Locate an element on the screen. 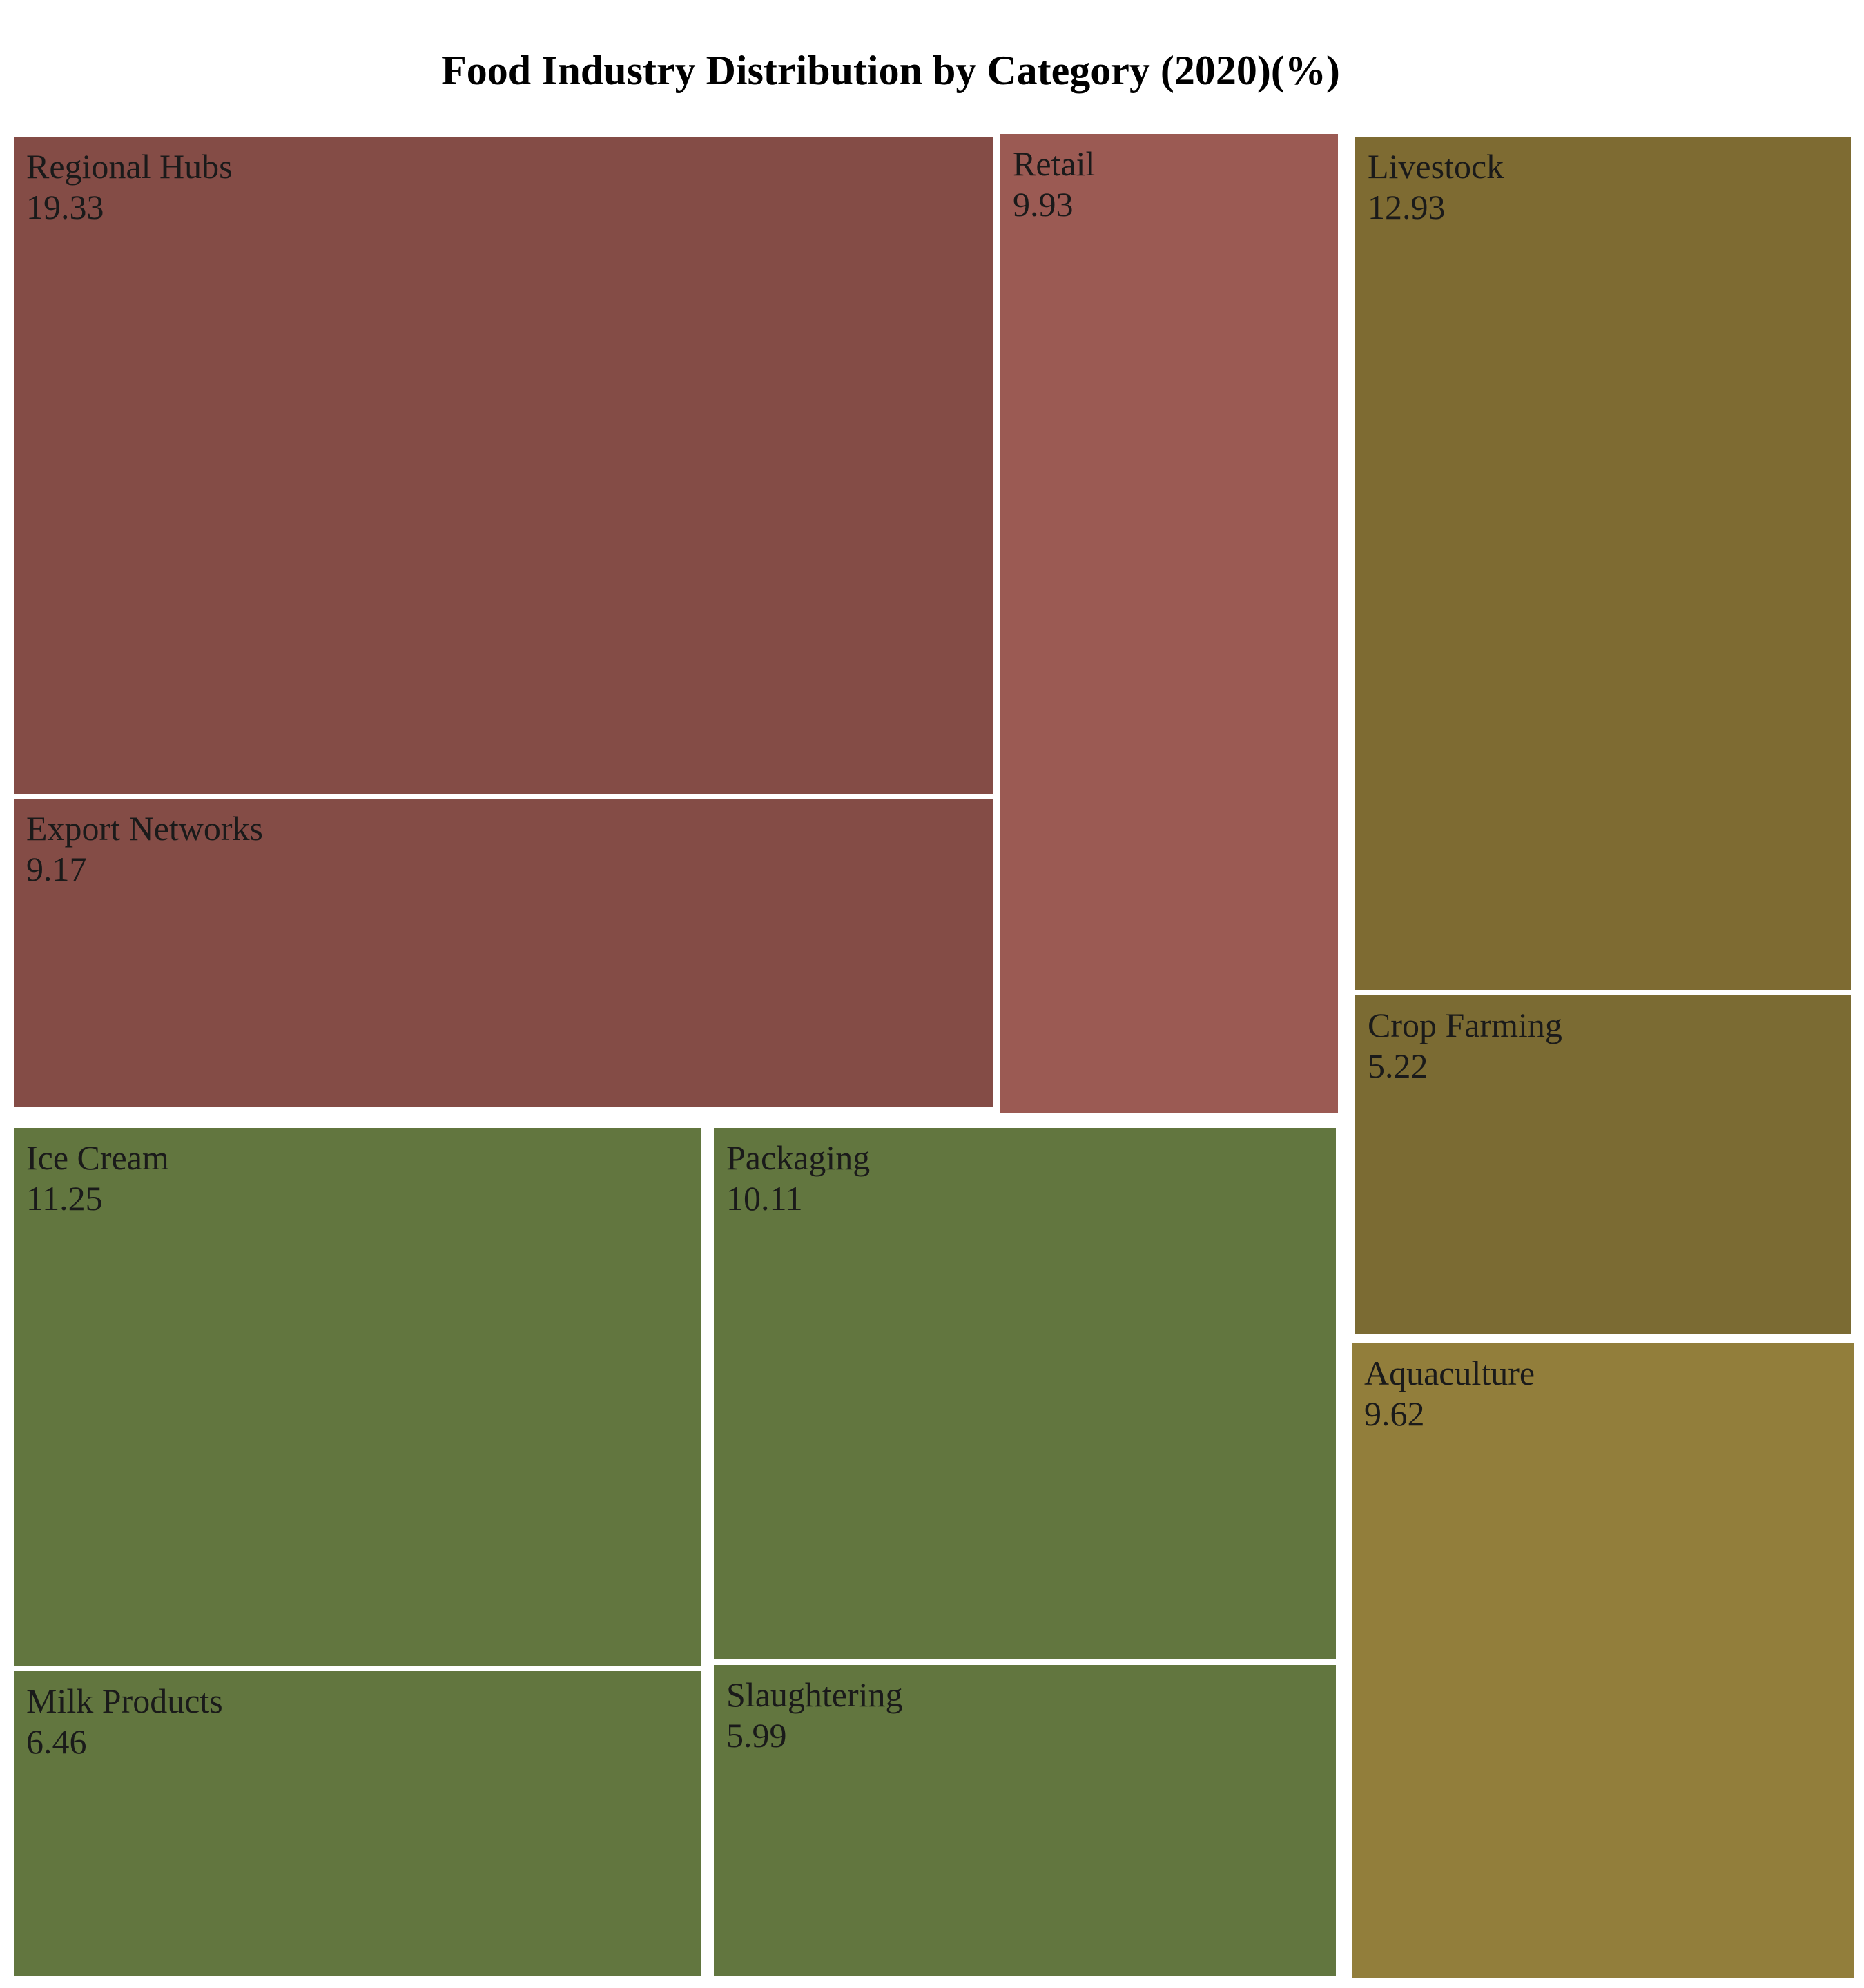 Image resolution: width=1864 pixels, height=1988 pixels. tile-rect-milk-products is located at coordinates (358, 1823).